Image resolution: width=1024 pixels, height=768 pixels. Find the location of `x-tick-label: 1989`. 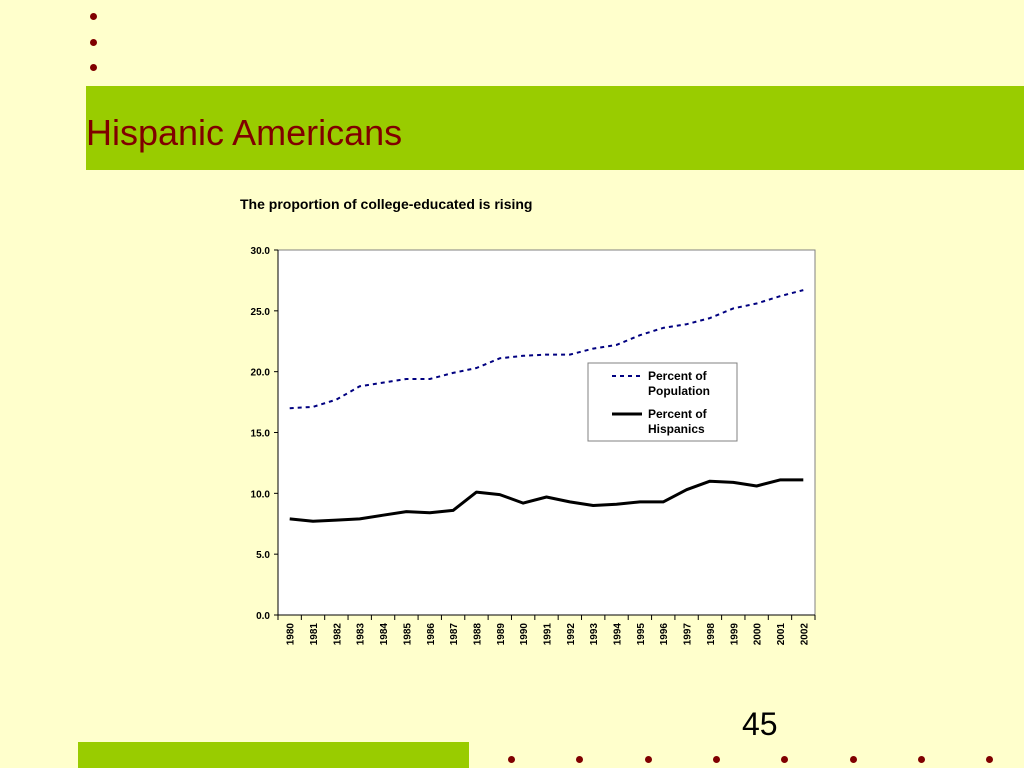

x-tick-label: 1989 is located at coordinates (501, 634).